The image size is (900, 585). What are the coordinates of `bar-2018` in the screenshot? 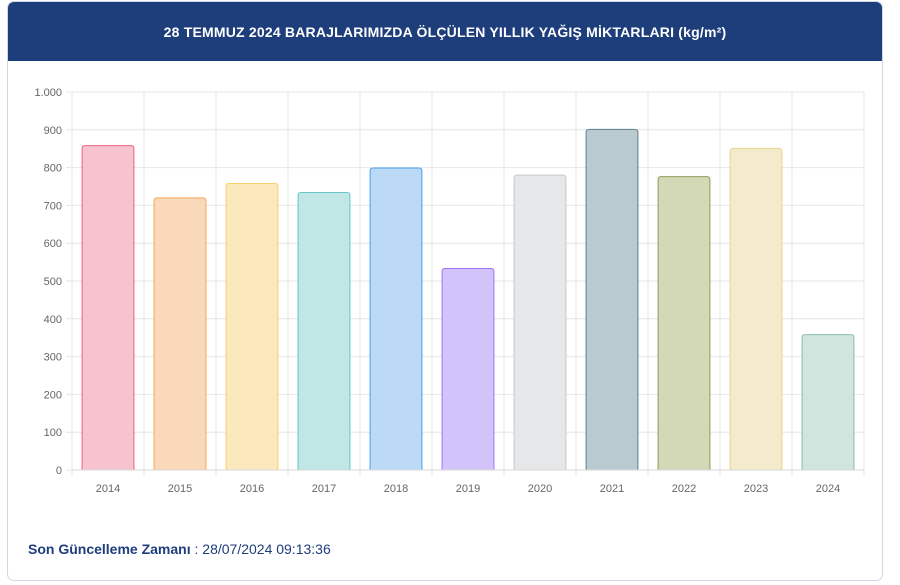 It's located at (396, 319).